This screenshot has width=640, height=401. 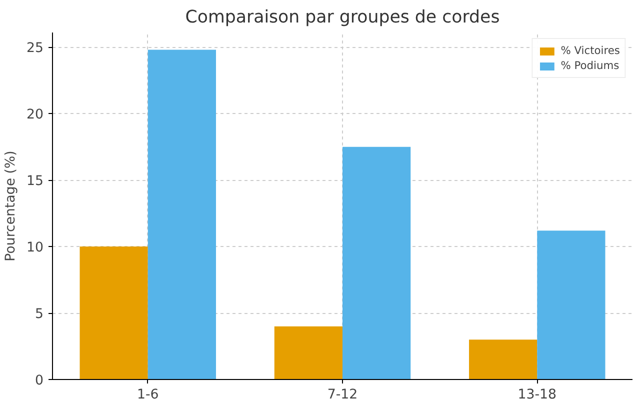 I want to click on x-tick-label: 1-6, so click(x=147, y=394).